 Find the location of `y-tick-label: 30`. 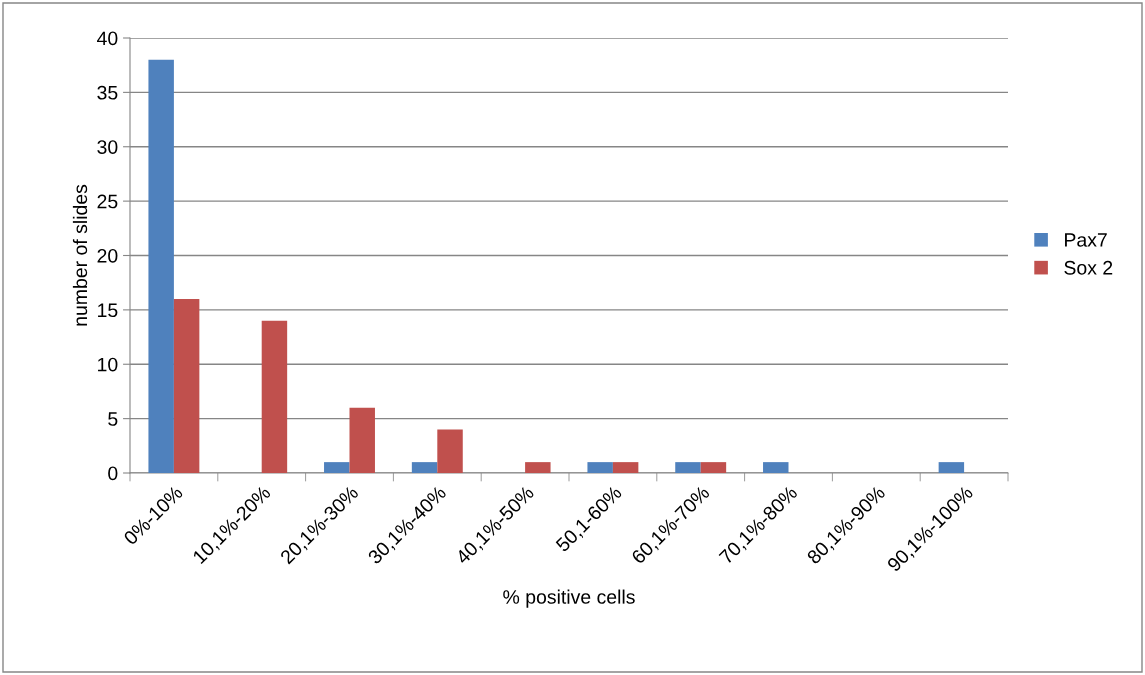

y-tick-label: 30 is located at coordinates (107, 147).